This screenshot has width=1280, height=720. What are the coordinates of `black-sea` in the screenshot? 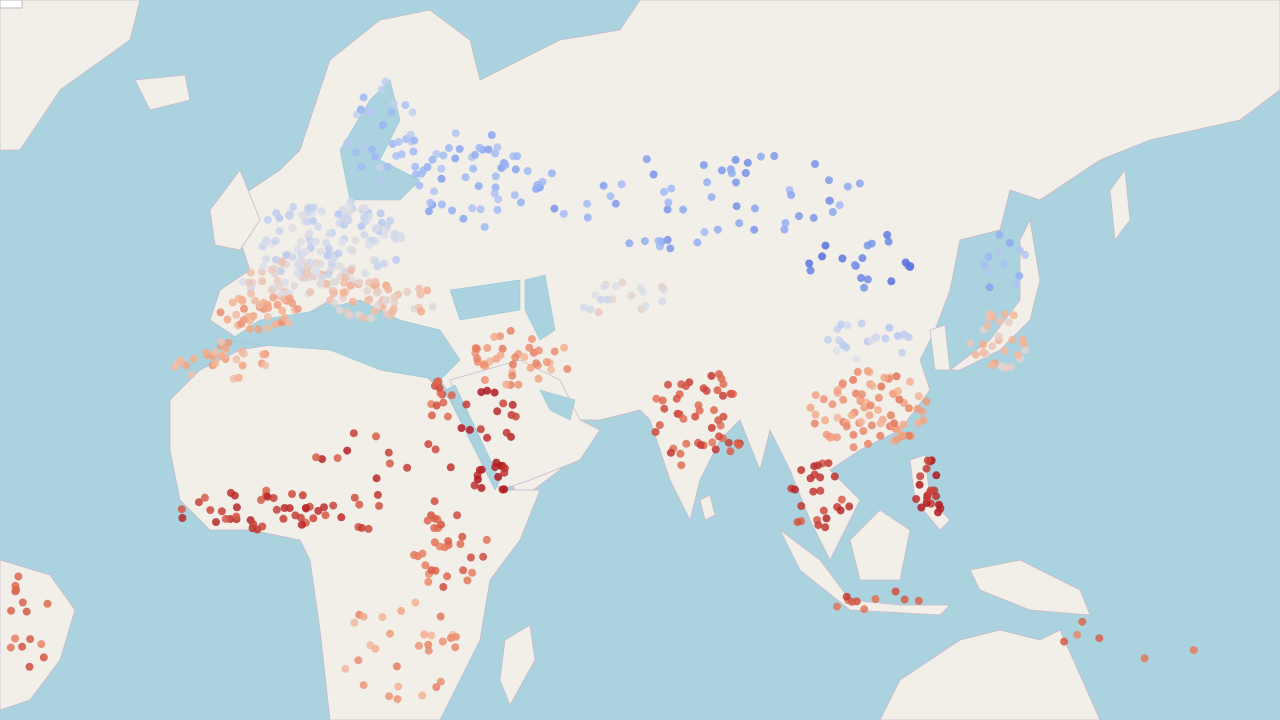 It's located at (485, 300).